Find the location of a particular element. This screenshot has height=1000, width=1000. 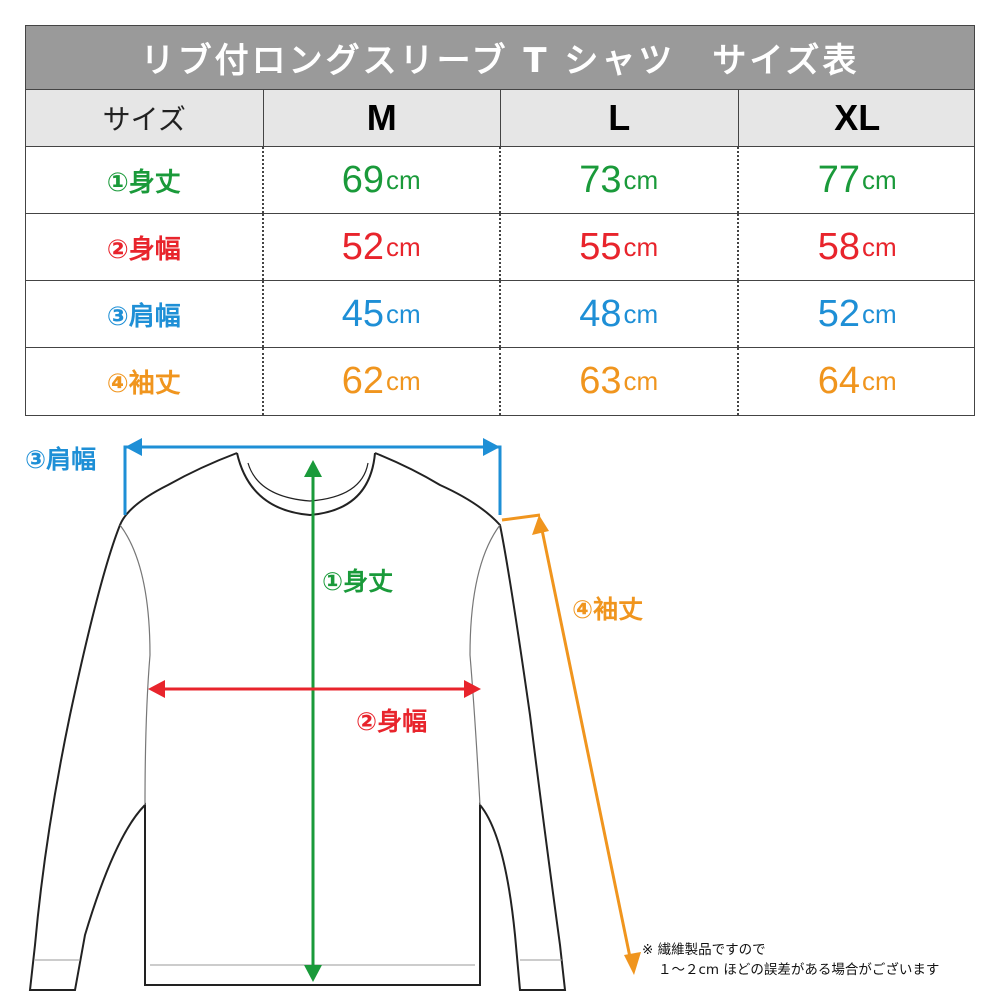

size-l: L is located at coordinates (620, 118).